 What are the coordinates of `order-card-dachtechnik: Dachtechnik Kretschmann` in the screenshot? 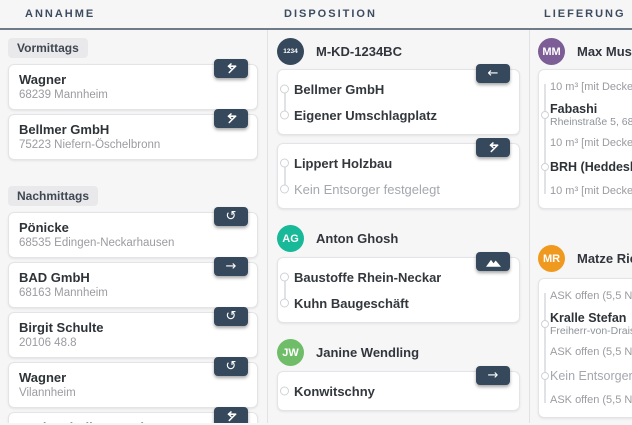 It's located at (133, 415).